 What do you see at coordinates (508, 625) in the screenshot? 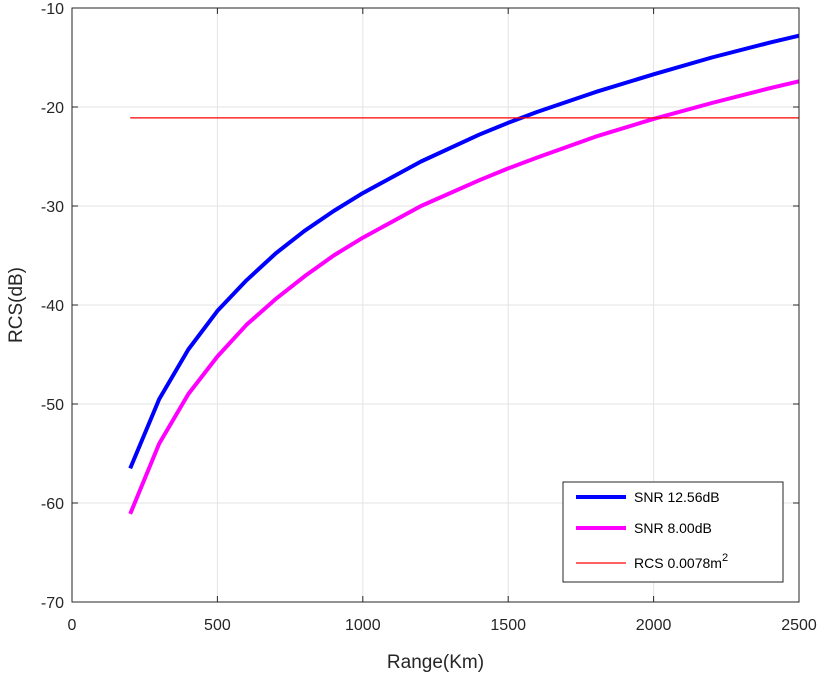
I see `x-tick-label: 1500` at bounding box center [508, 625].